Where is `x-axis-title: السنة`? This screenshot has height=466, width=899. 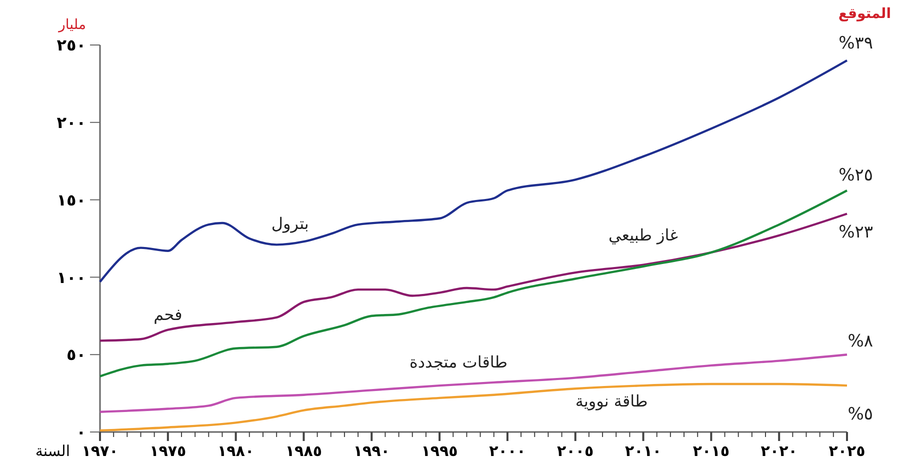 x-axis-title: السنة is located at coordinates (52, 451).